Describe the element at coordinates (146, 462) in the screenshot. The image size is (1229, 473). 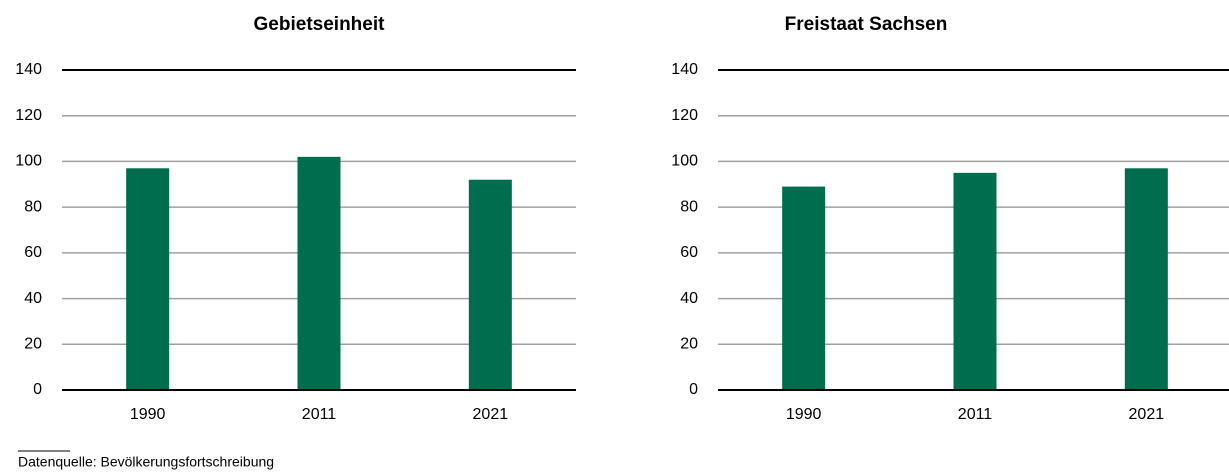
I see `source-note: Datenquelle: Bevölkerungsfortschreibung` at that location.